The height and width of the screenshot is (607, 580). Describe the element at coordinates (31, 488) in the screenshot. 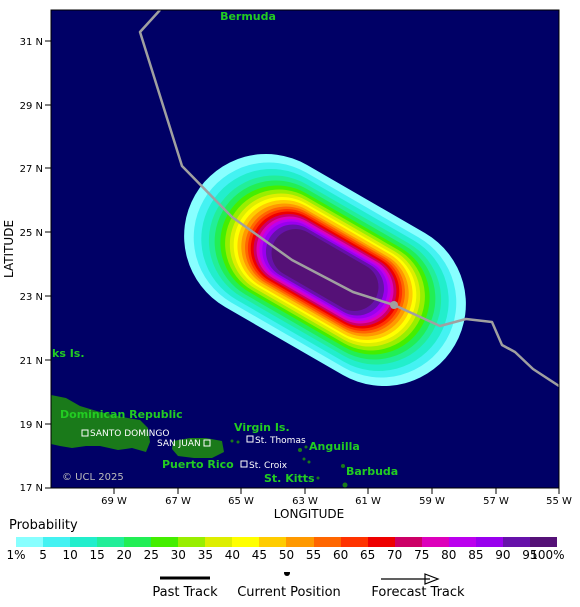

I see `y-tick-17n: 17 N` at that location.